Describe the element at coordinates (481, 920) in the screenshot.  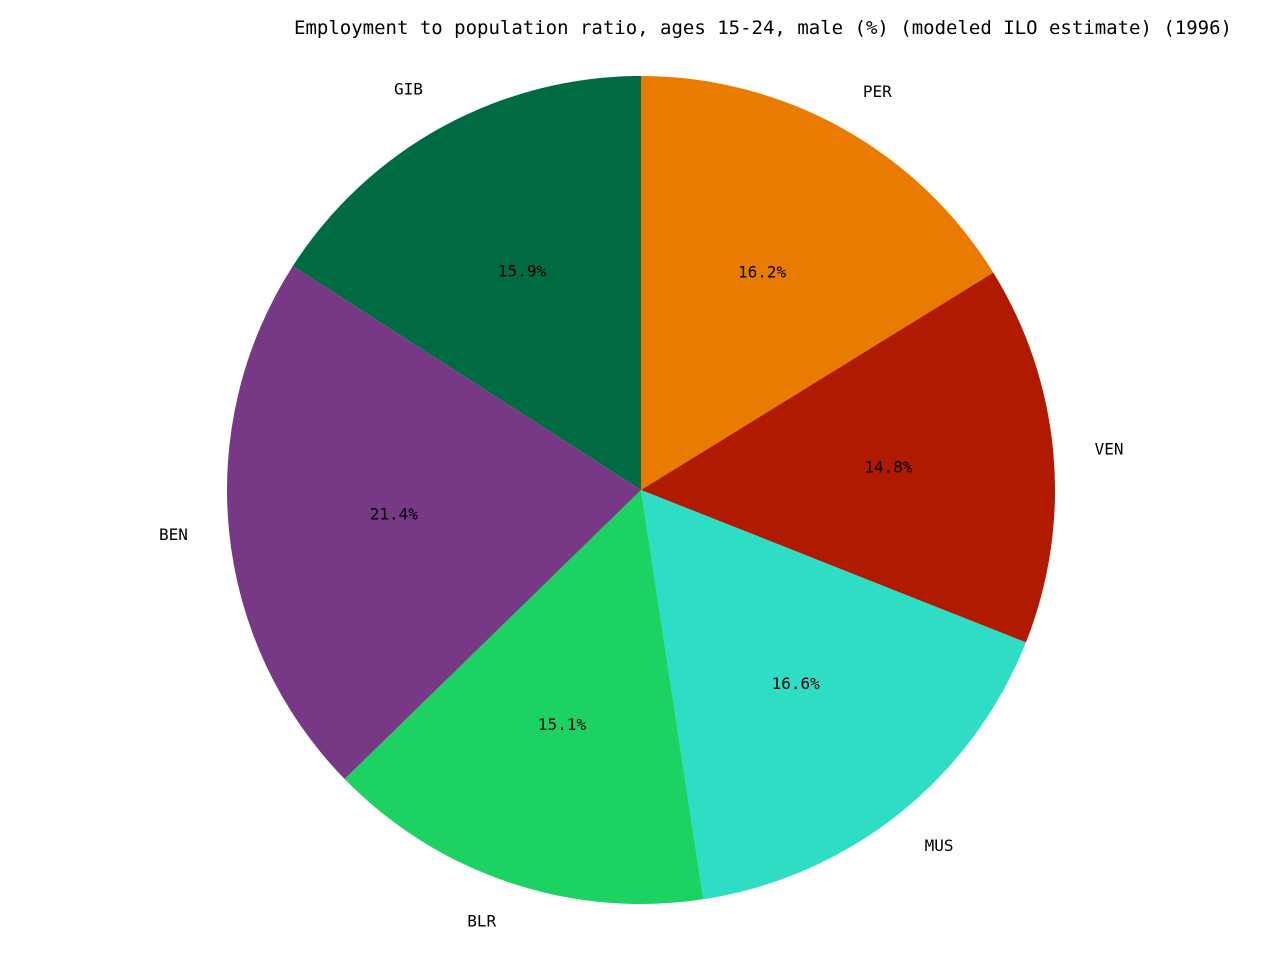
I see `slice-label-blr: BLR` at that location.